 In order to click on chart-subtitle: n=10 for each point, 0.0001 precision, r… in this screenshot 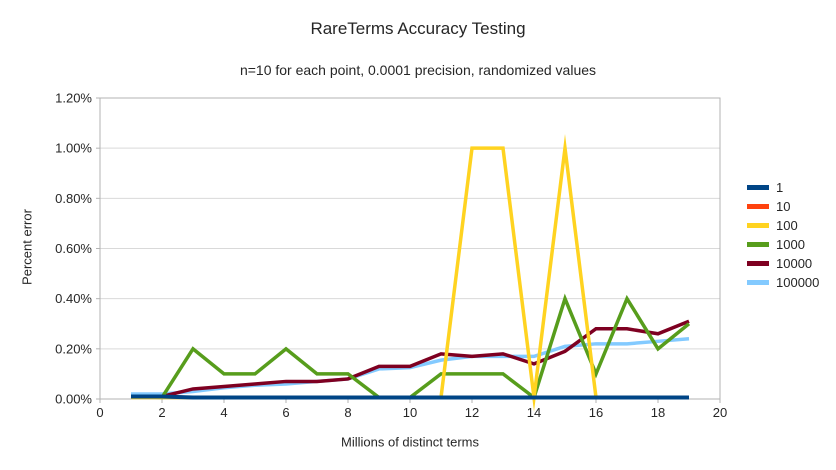, I will do `click(418, 70)`.